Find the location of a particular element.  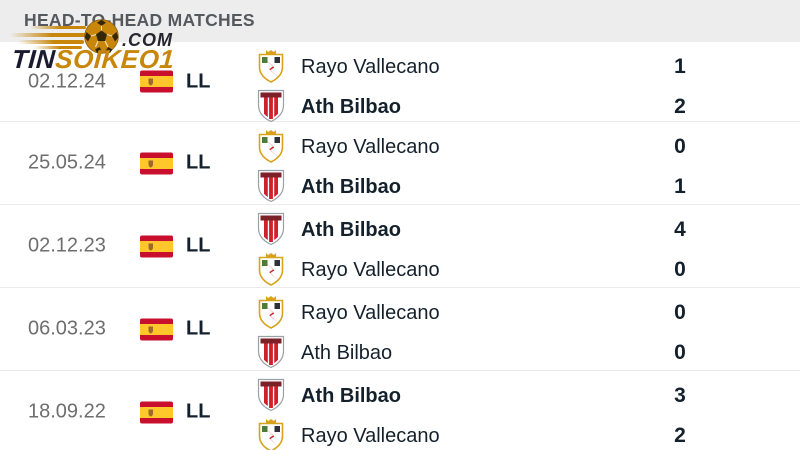

brand-text: TINSOIKEO1 is located at coordinates (93, 59).